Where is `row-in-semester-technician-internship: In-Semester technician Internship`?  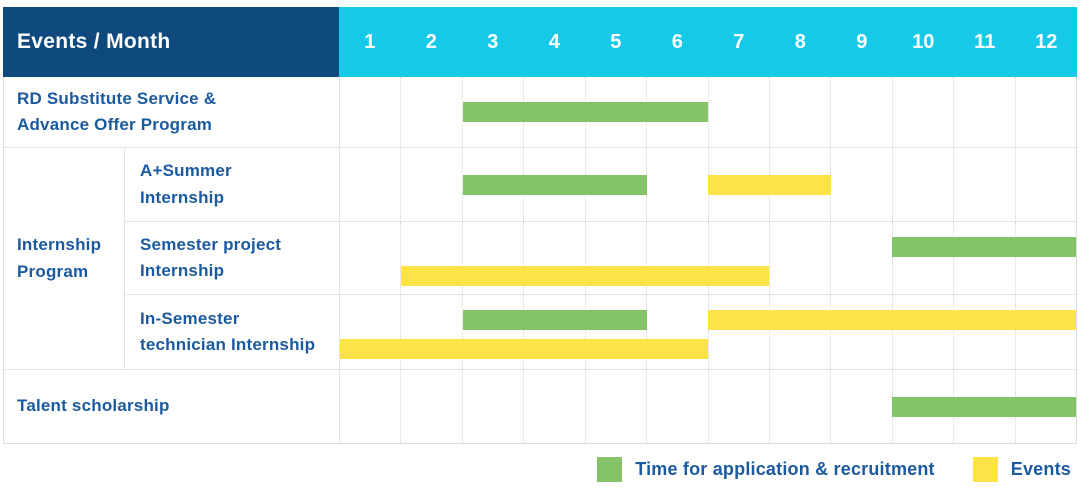
row-in-semester-technician-internship: In-Semester technician Internship is located at coordinates (600, 331).